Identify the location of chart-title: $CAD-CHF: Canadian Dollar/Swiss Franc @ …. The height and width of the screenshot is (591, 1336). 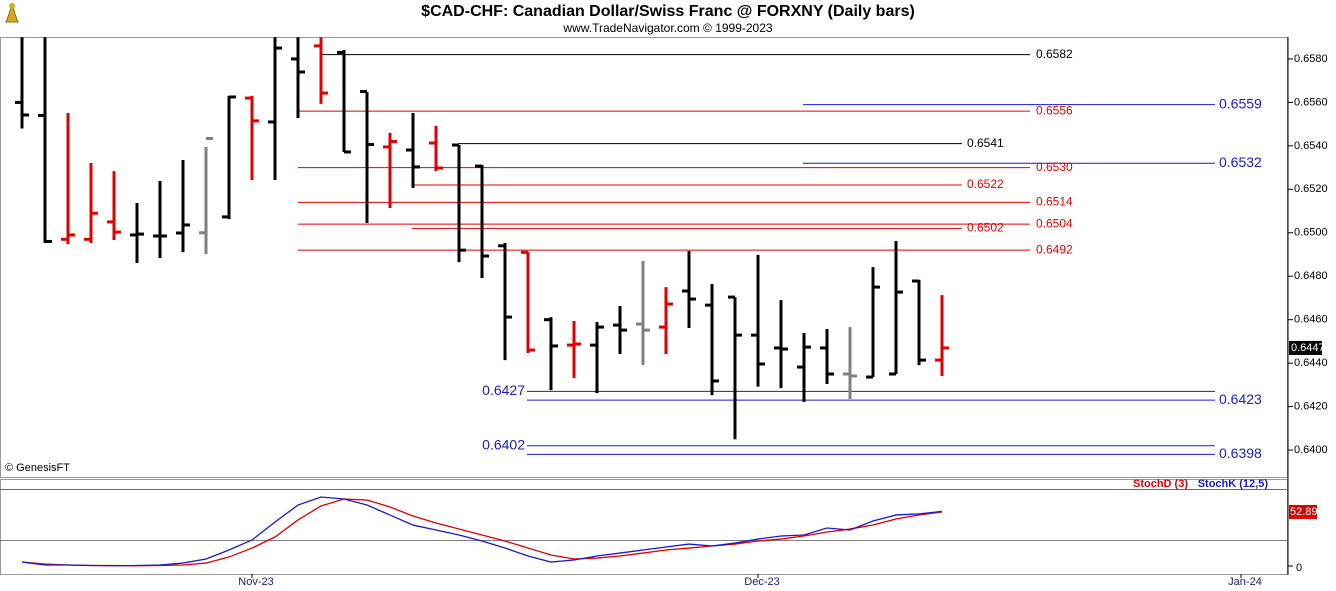
(668, 11).